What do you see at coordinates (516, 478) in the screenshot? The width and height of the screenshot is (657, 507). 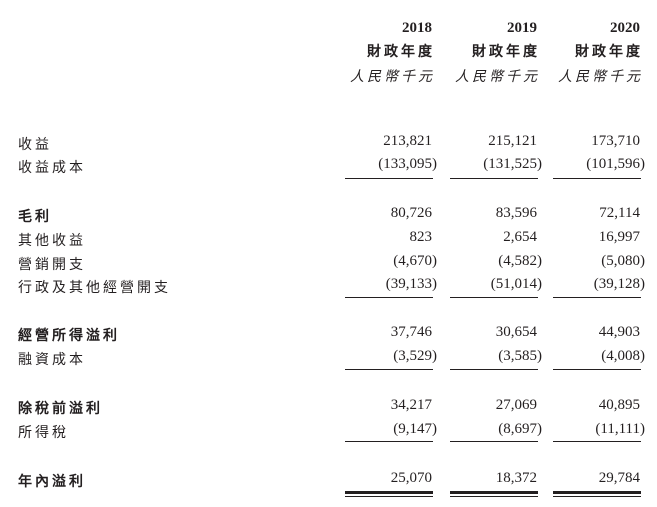 I see `row-value: 18,372` at bounding box center [516, 478].